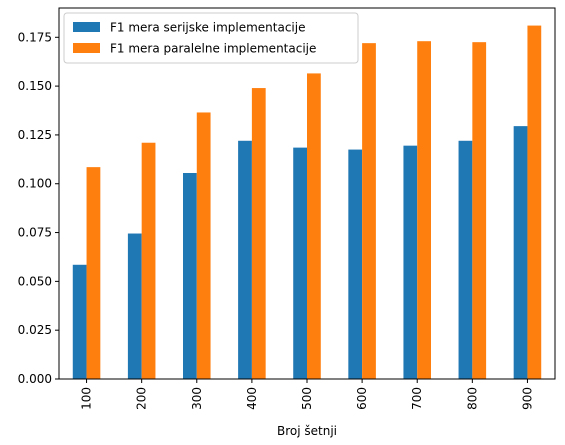 The height and width of the screenshot is (445, 565). I want to click on x-tick-label: 600, so click(362, 398).